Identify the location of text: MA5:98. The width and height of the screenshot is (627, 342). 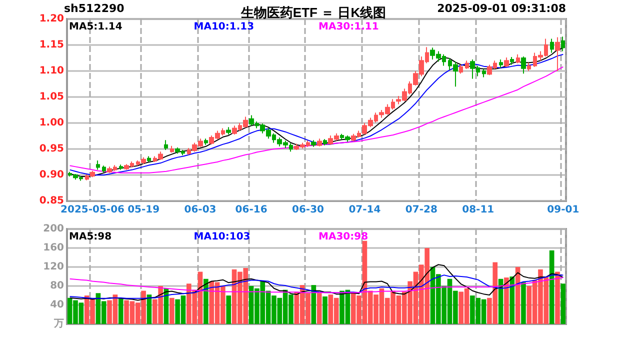
(90, 237).